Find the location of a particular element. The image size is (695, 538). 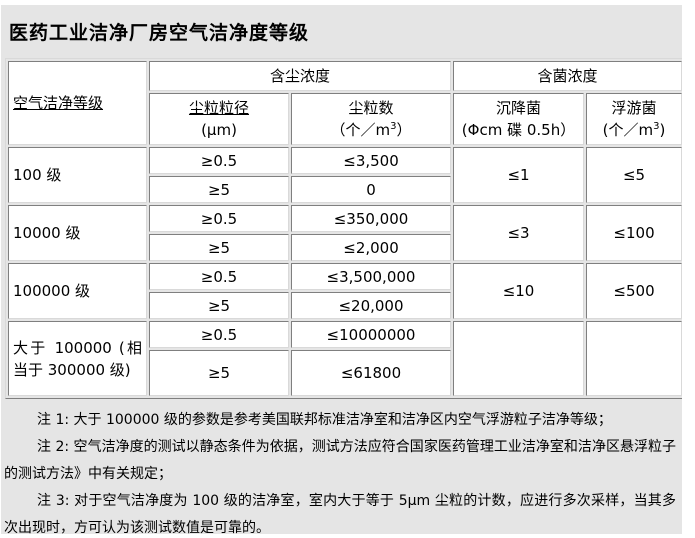

header-dust-size: 尘粒粒径 (μm) is located at coordinates (219, 119).